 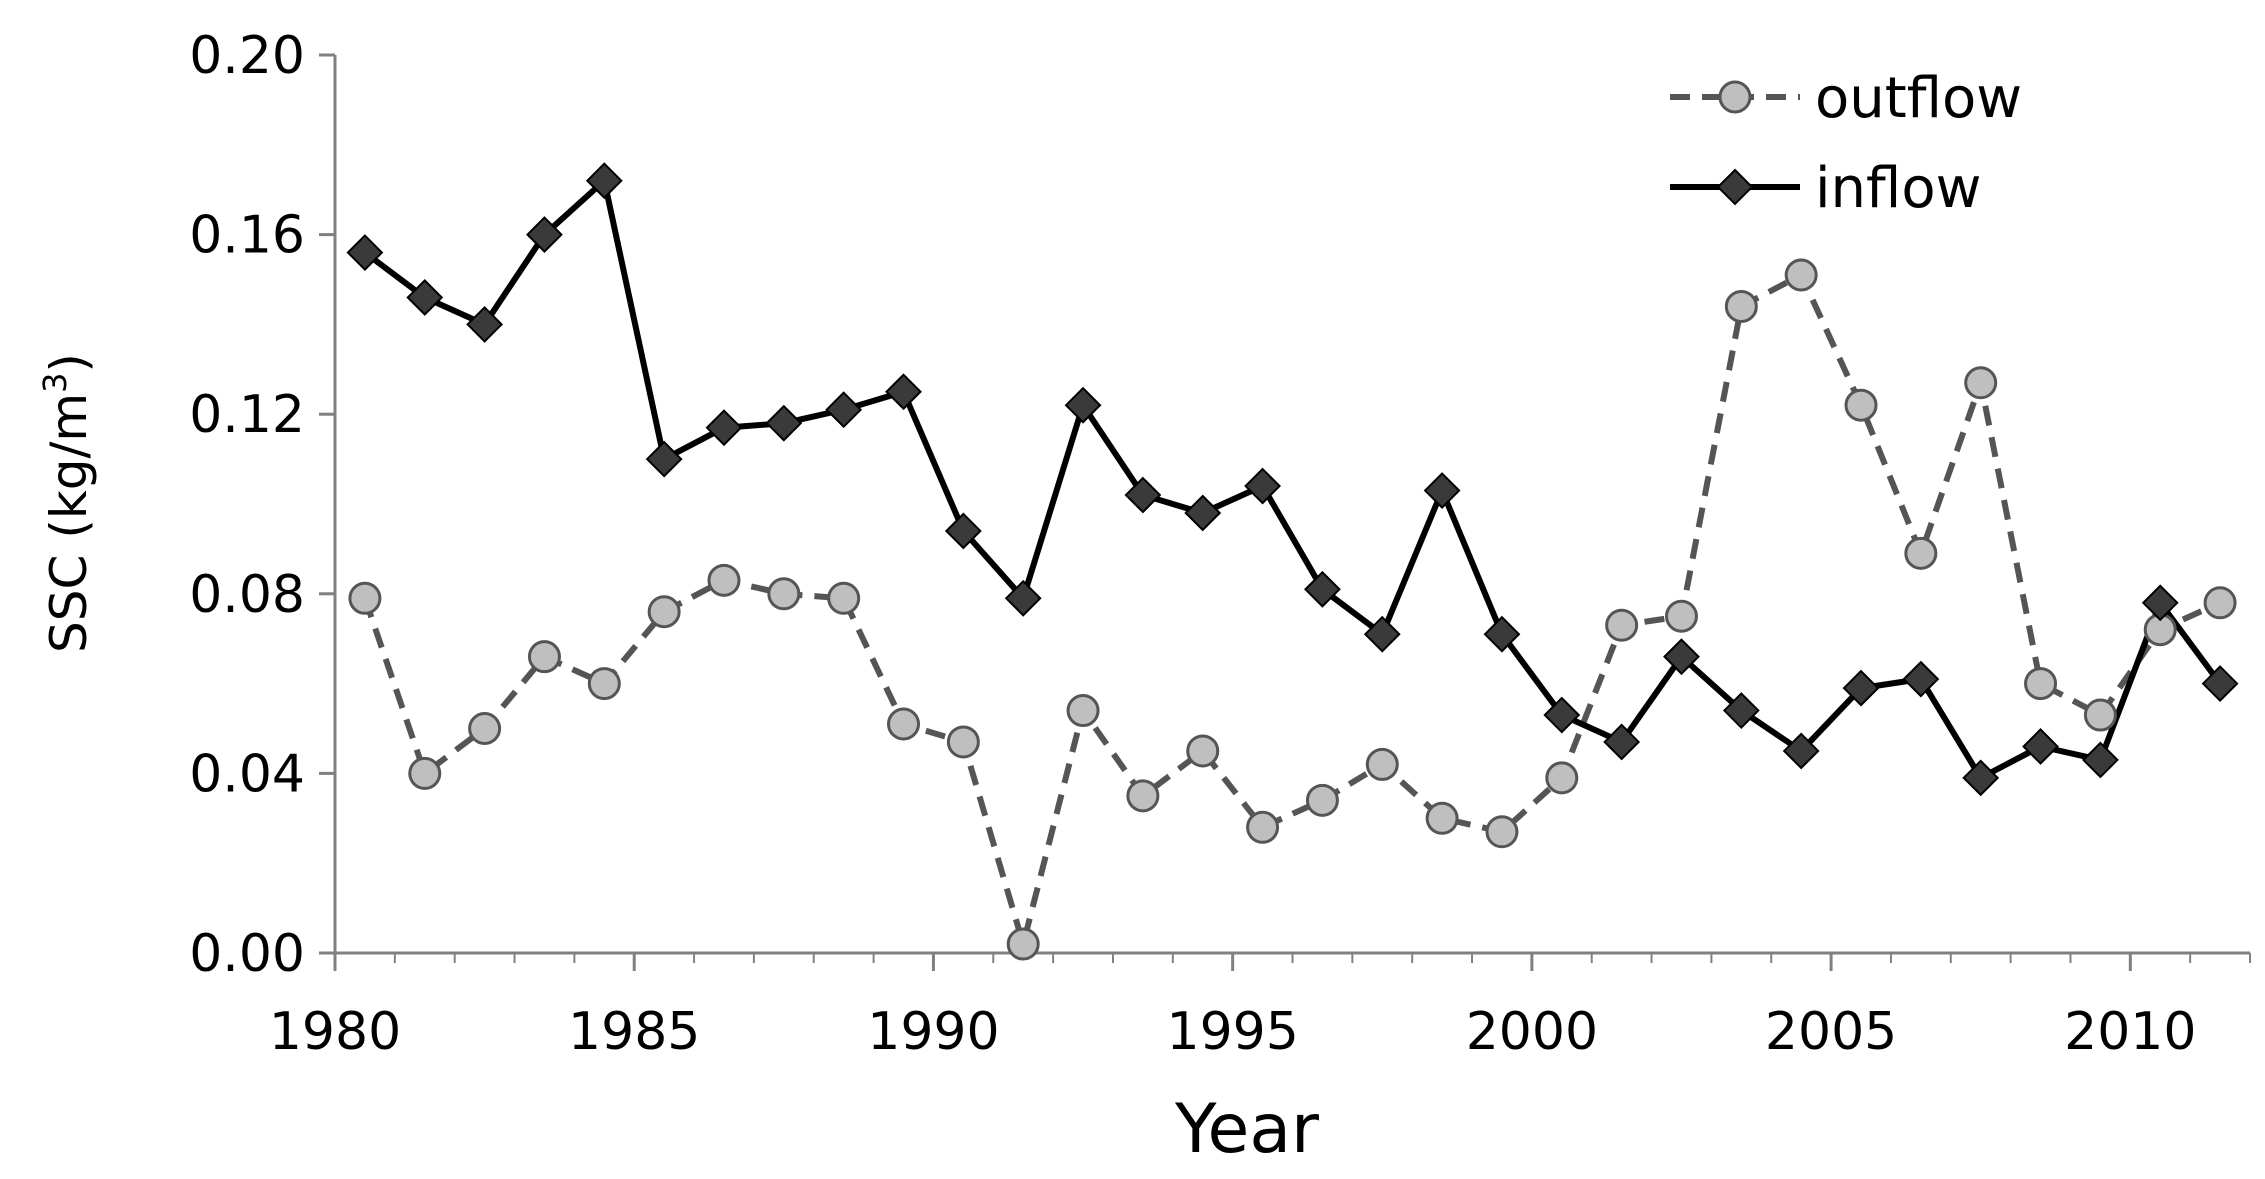 What do you see at coordinates (69, 523) in the screenshot?
I see `y-axis-title-main: SSC (kg/m` at bounding box center [69, 523].